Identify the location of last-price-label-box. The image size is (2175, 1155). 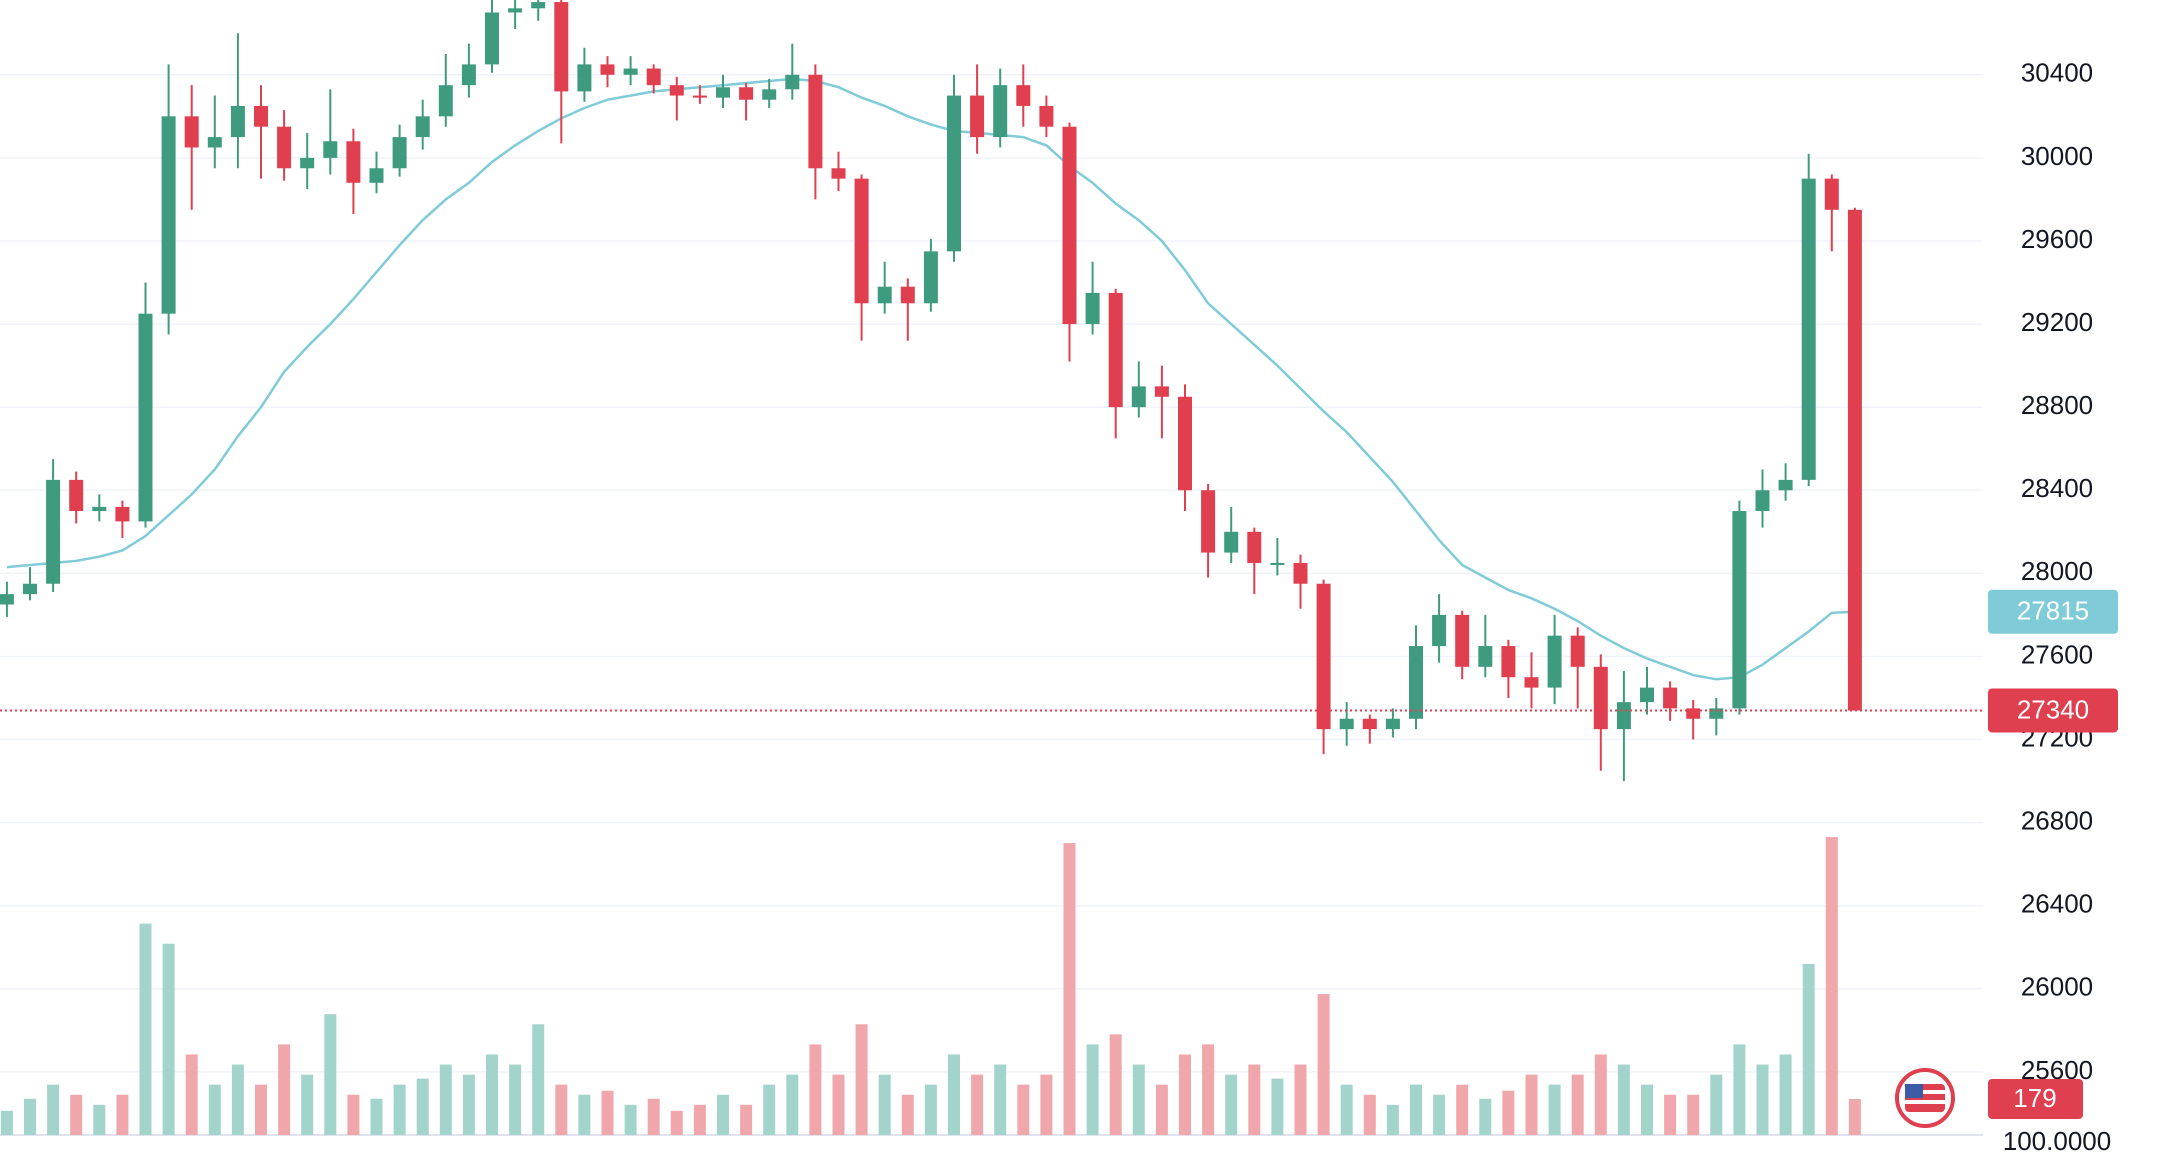
(2053, 710).